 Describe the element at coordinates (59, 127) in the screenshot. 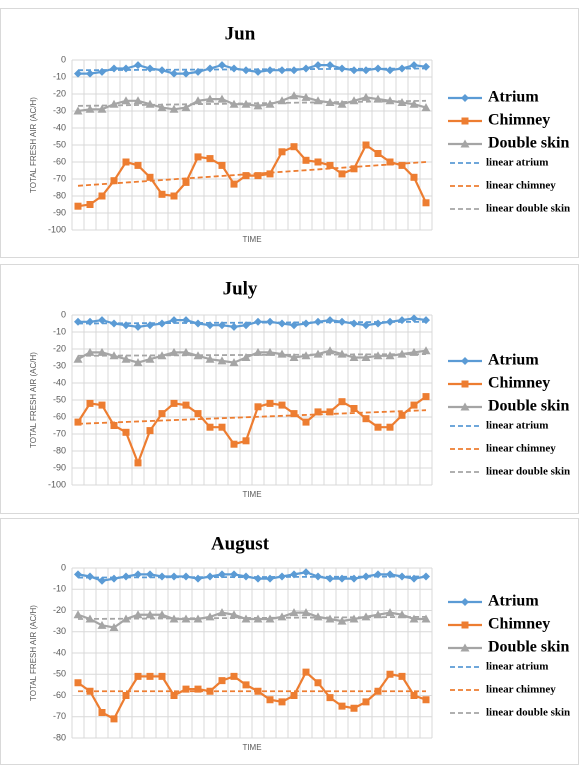

I see `y-tick-label: -40` at that location.